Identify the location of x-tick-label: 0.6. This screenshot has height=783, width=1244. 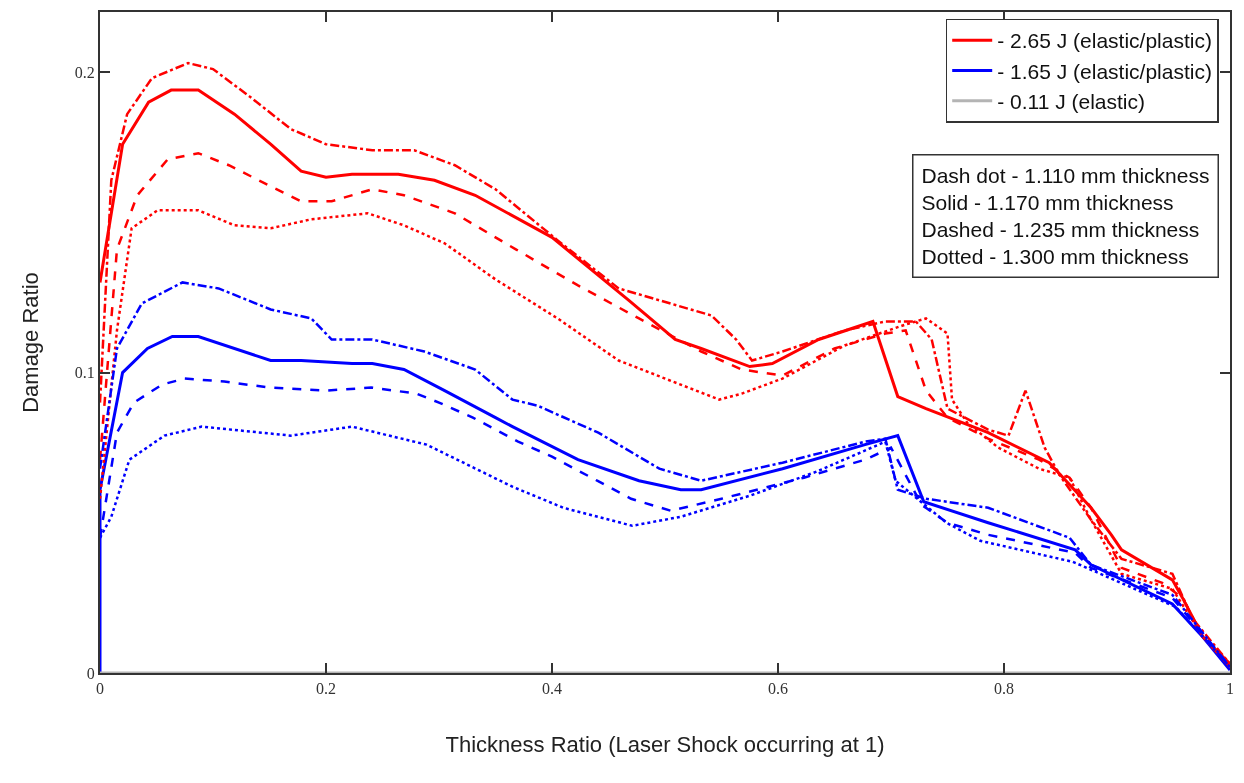
(778, 689).